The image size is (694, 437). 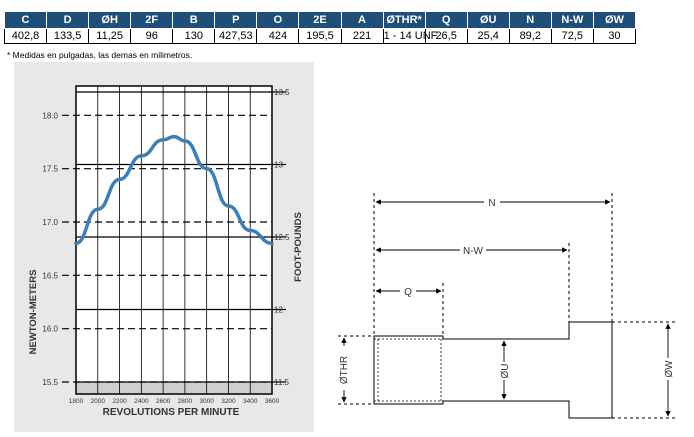 What do you see at coordinates (404, 20) in the screenshot?
I see `header-thr: ØTHR*` at bounding box center [404, 20].